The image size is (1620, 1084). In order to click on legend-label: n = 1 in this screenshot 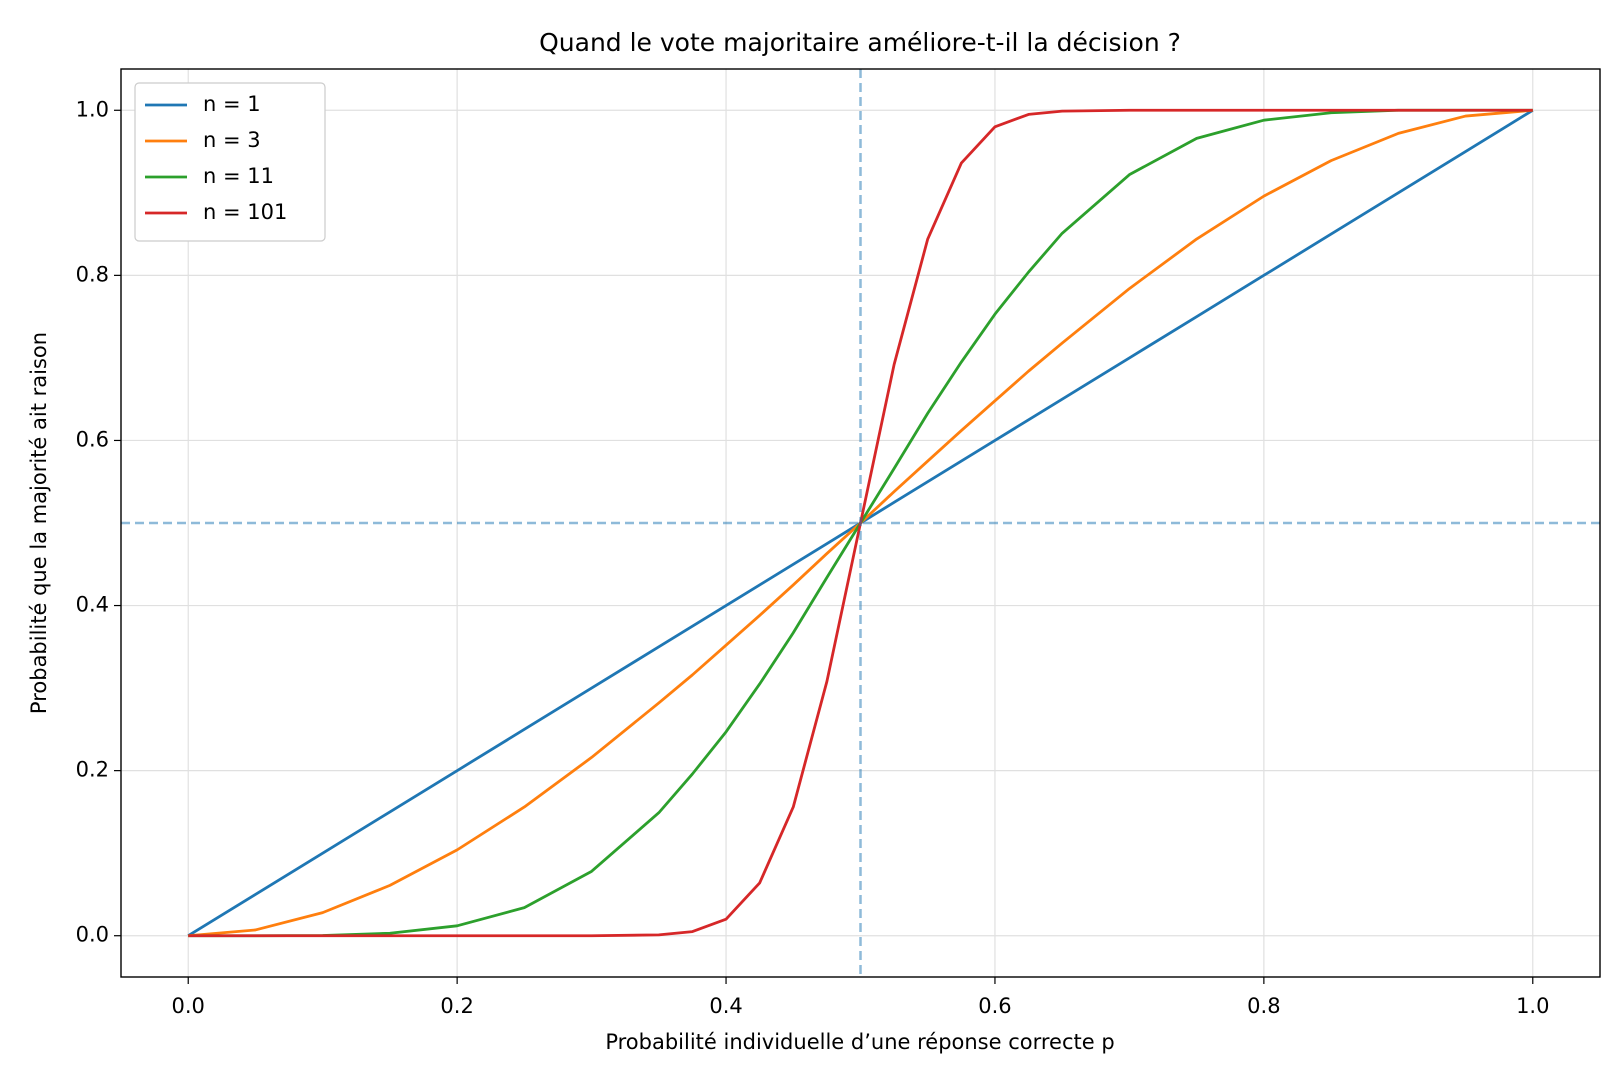, I will do `click(232, 104)`.